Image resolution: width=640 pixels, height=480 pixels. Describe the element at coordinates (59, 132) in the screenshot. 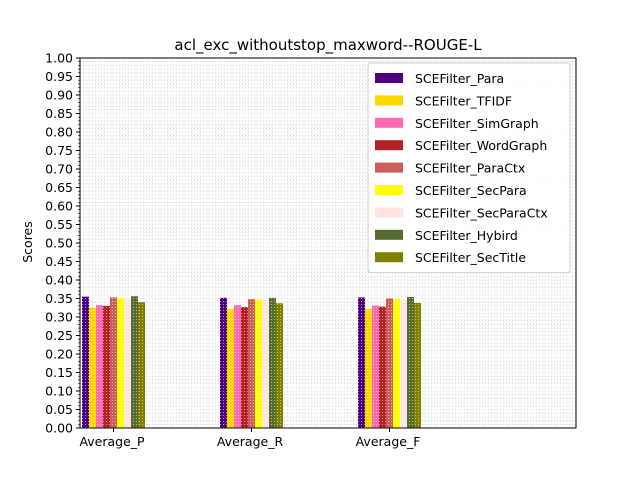

I see `y-tick-label: 0.80` at that location.